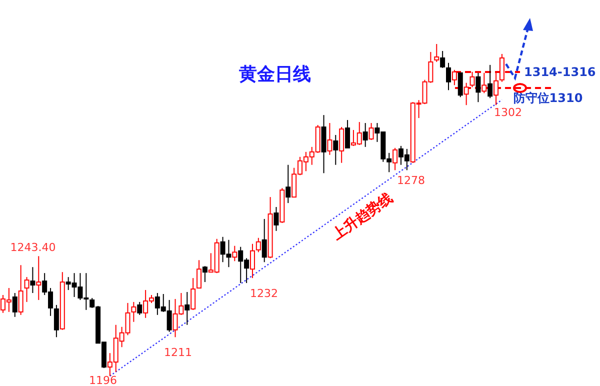  What do you see at coordinates (178, 352) in the screenshot?
I see `annotation: 1211` at bounding box center [178, 352].